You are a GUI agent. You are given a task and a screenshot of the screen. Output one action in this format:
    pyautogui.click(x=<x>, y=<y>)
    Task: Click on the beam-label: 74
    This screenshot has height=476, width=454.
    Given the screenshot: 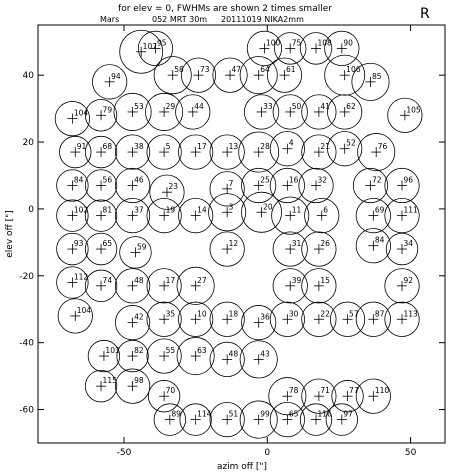 What is the action you would take?
    pyautogui.click(x=108, y=280)
    